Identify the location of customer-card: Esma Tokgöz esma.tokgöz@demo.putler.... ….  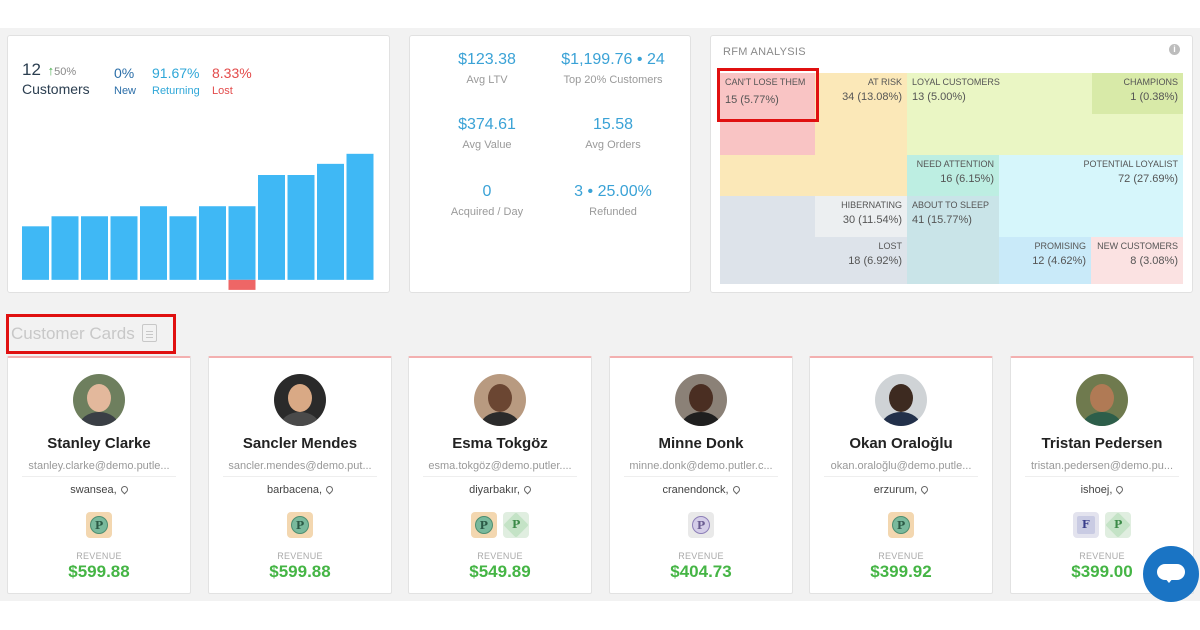
(500, 475).